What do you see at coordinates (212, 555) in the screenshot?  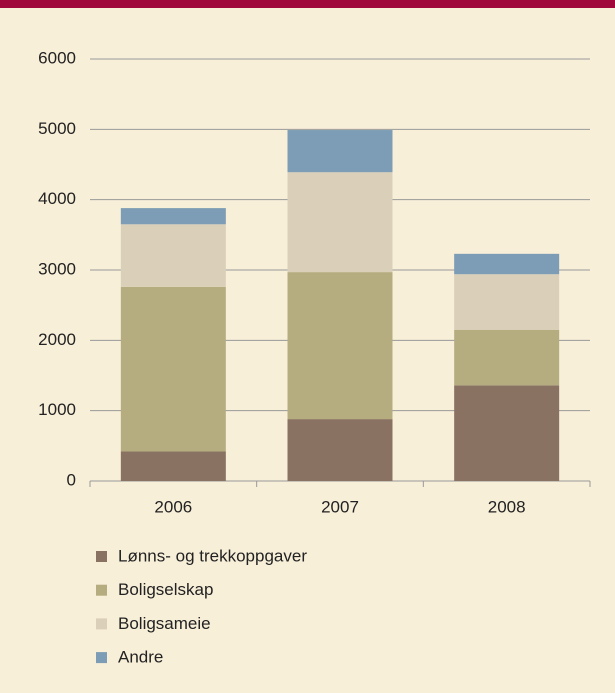 I see `legend-label: Lønns- og trekkoppgaver` at bounding box center [212, 555].